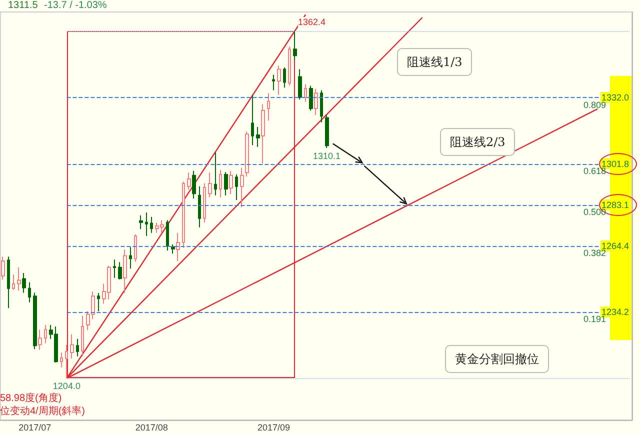 The width and height of the screenshot is (640, 434). What do you see at coordinates (478, 142) in the screenshot?
I see `annotation: 阻速线2/3` at bounding box center [478, 142].